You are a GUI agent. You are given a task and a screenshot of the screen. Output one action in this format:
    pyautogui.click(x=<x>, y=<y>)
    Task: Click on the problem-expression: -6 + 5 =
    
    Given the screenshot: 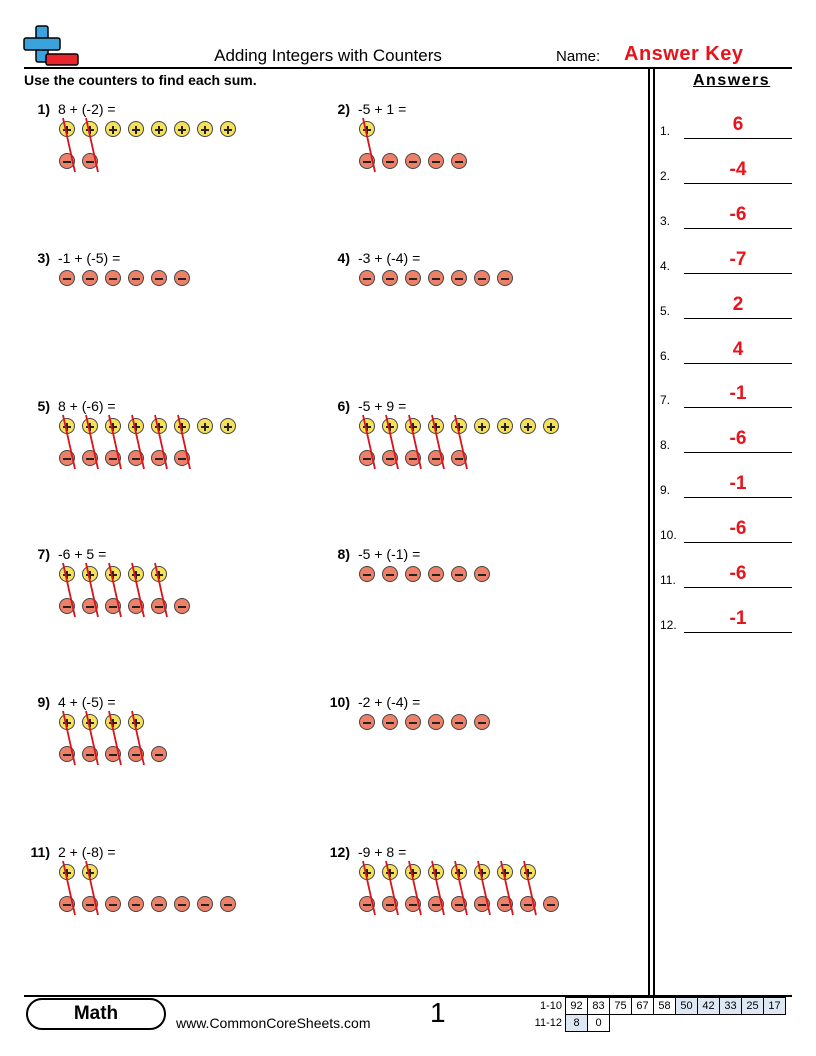 What is the action you would take?
    pyautogui.click(x=82, y=554)
    